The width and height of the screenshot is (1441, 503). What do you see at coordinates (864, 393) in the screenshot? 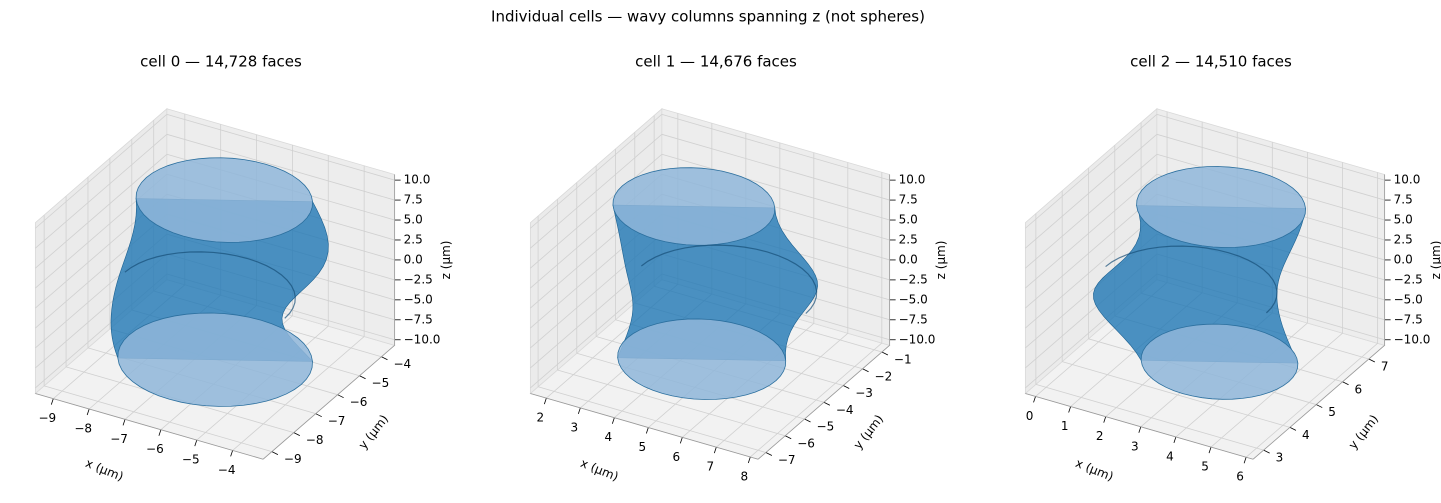
I see `y-tick-label: −3` at bounding box center [864, 393].